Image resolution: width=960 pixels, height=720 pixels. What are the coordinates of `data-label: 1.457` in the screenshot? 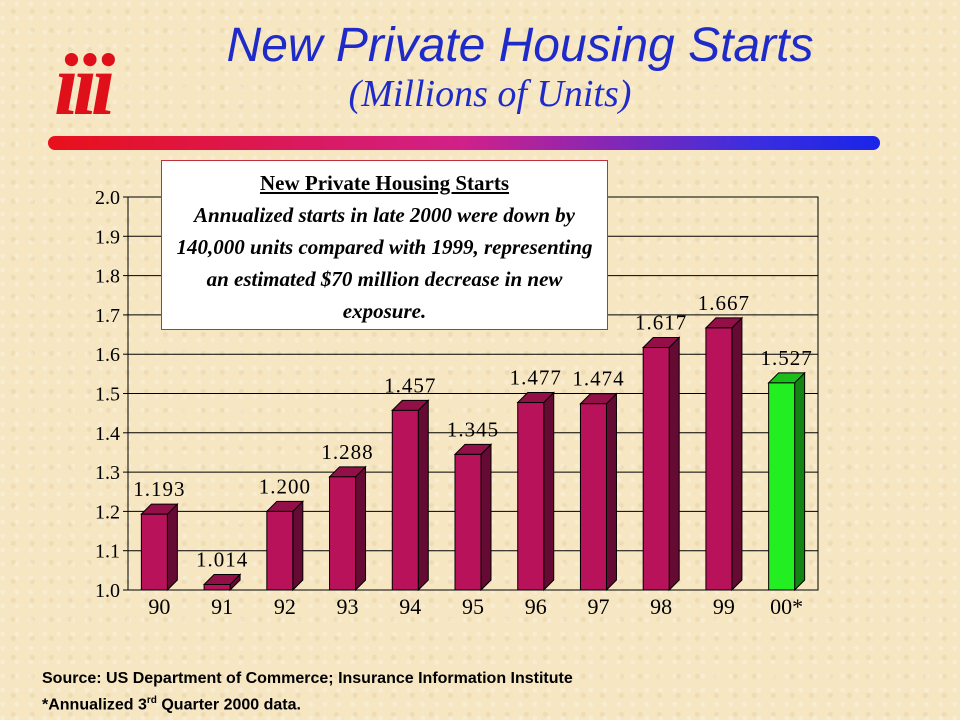 It's located at (410, 385).